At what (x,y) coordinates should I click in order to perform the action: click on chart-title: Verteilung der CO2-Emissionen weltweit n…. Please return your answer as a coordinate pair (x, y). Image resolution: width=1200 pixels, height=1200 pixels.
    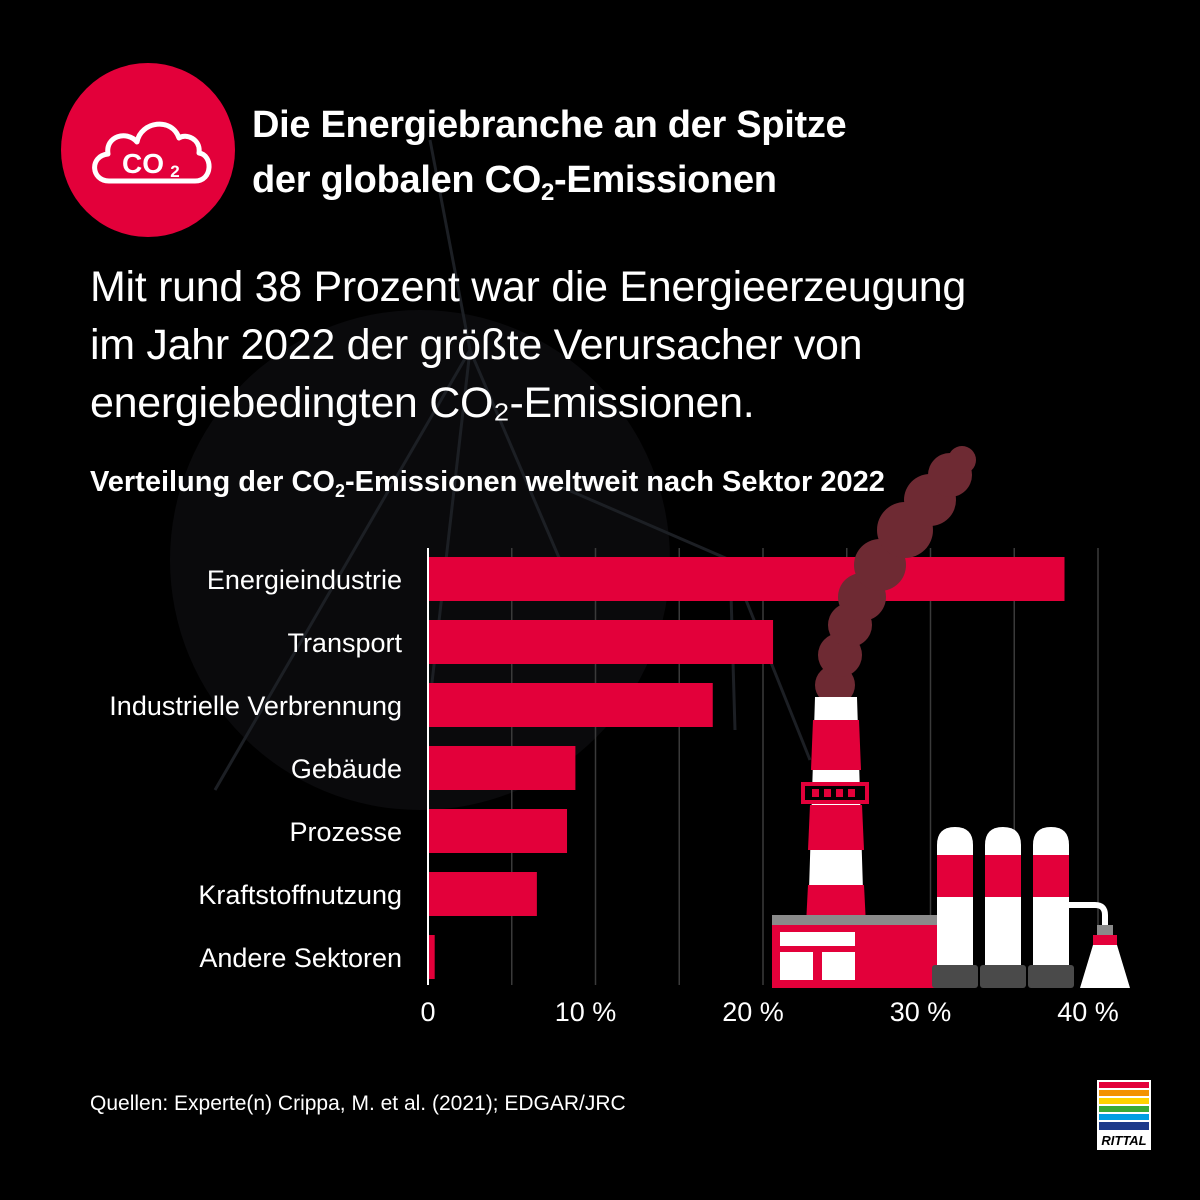
    Looking at the image, I should click on (487, 483).